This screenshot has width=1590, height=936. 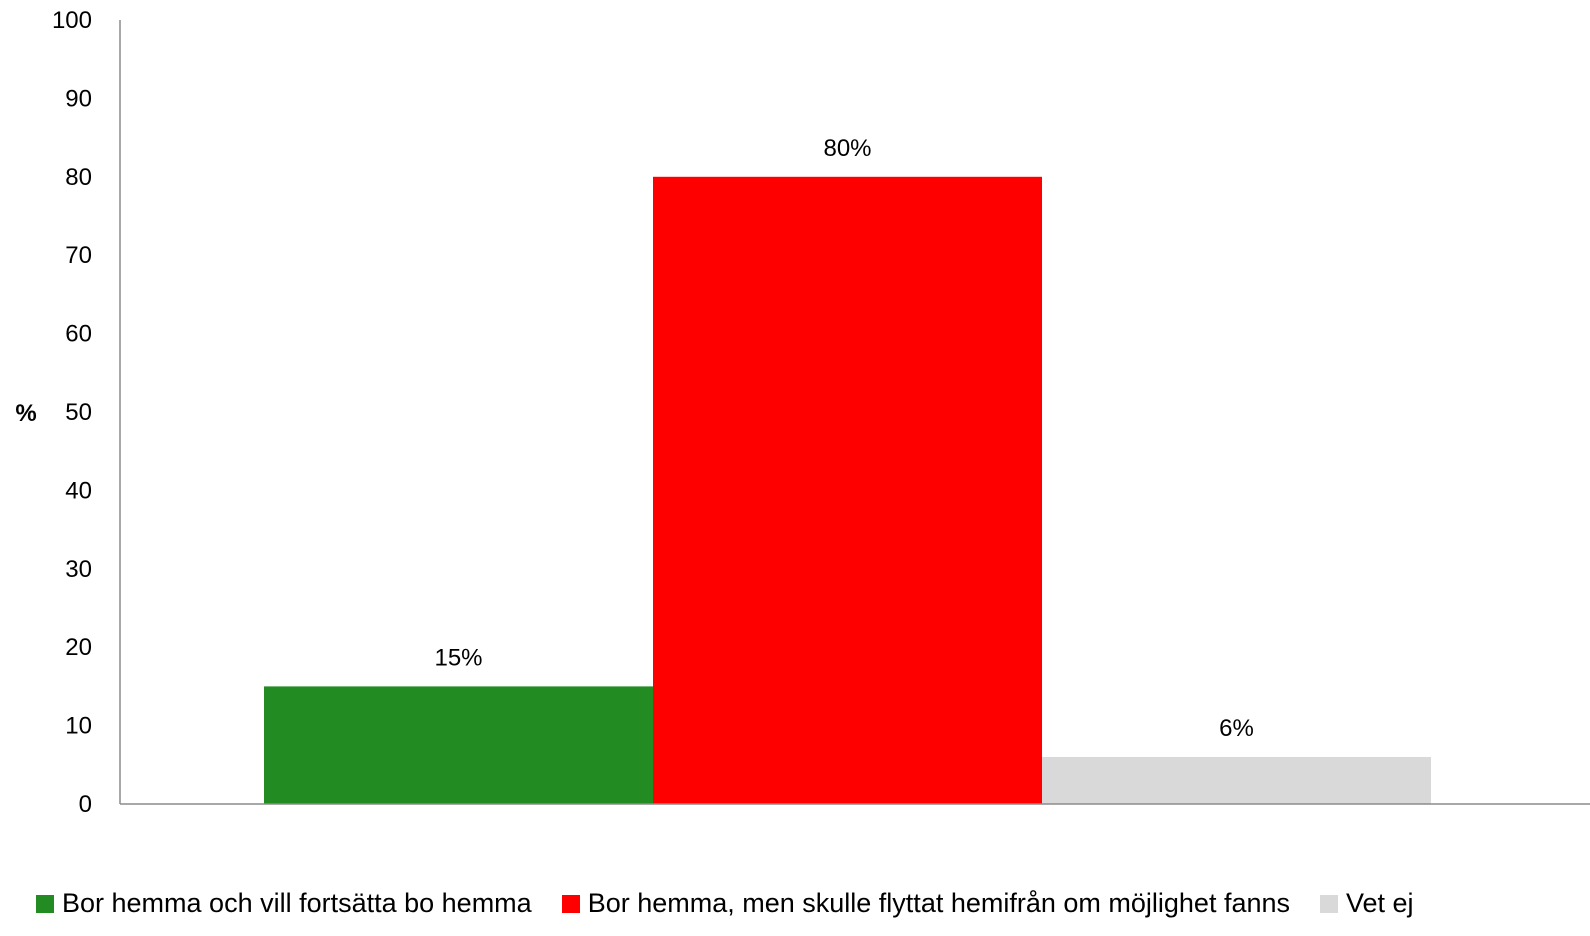 What do you see at coordinates (458, 657) in the screenshot?
I see `bar-data-label: 15%` at bounding box center [458, 657].